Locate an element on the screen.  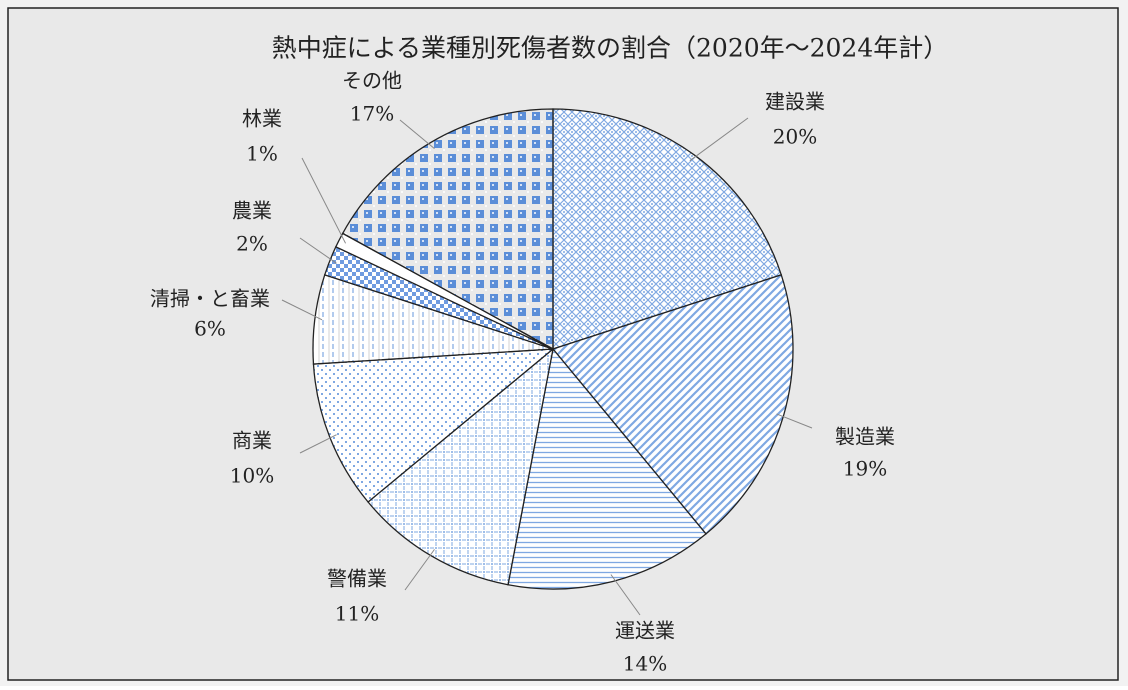
value-label: 14% is located at coordinates (645, 664).